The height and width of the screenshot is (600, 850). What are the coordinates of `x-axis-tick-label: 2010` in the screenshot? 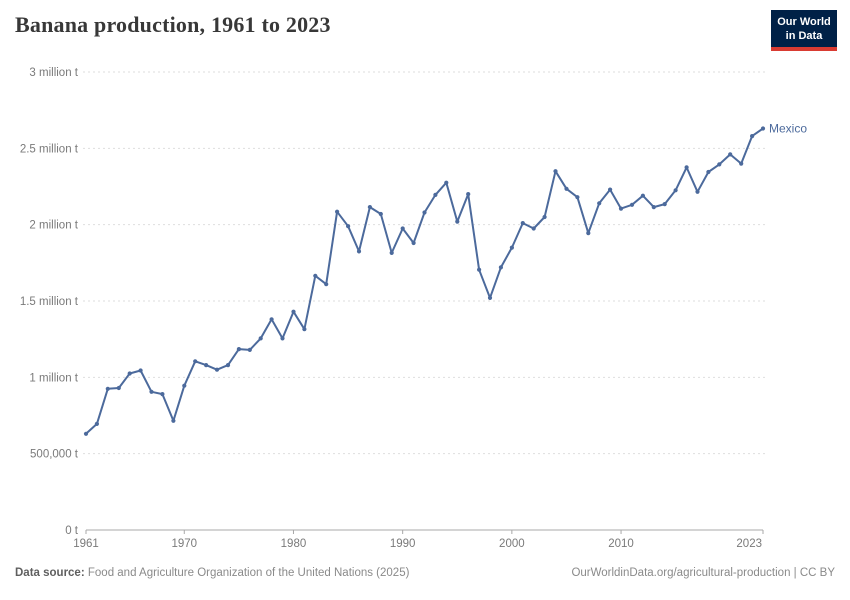 It's located at (621, 544).